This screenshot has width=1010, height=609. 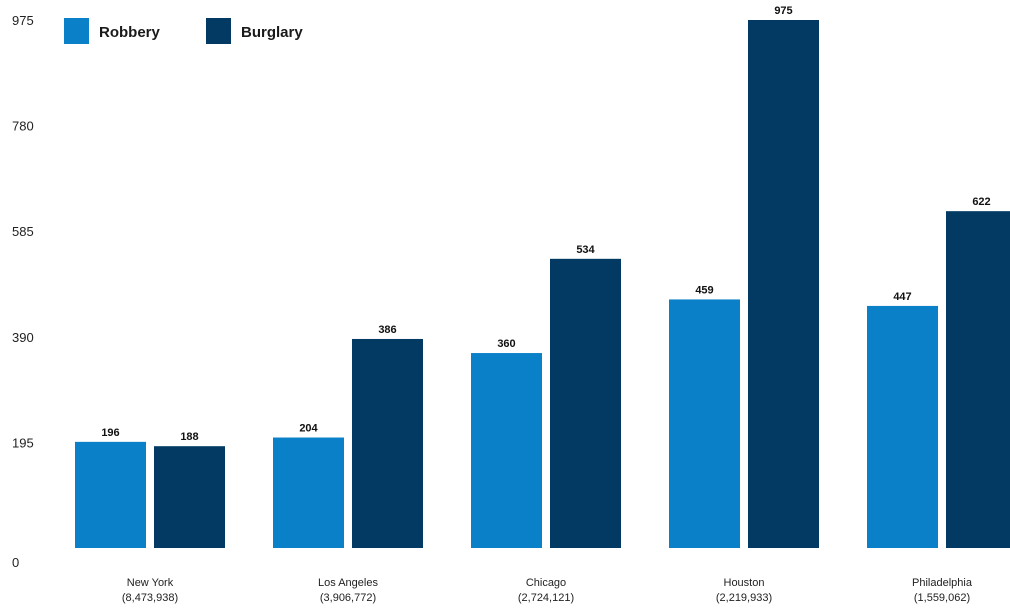 What do you see at coordinates (308, 429) in the screenshot?
I see `data-label: 204` at bounding box center [308, 429].